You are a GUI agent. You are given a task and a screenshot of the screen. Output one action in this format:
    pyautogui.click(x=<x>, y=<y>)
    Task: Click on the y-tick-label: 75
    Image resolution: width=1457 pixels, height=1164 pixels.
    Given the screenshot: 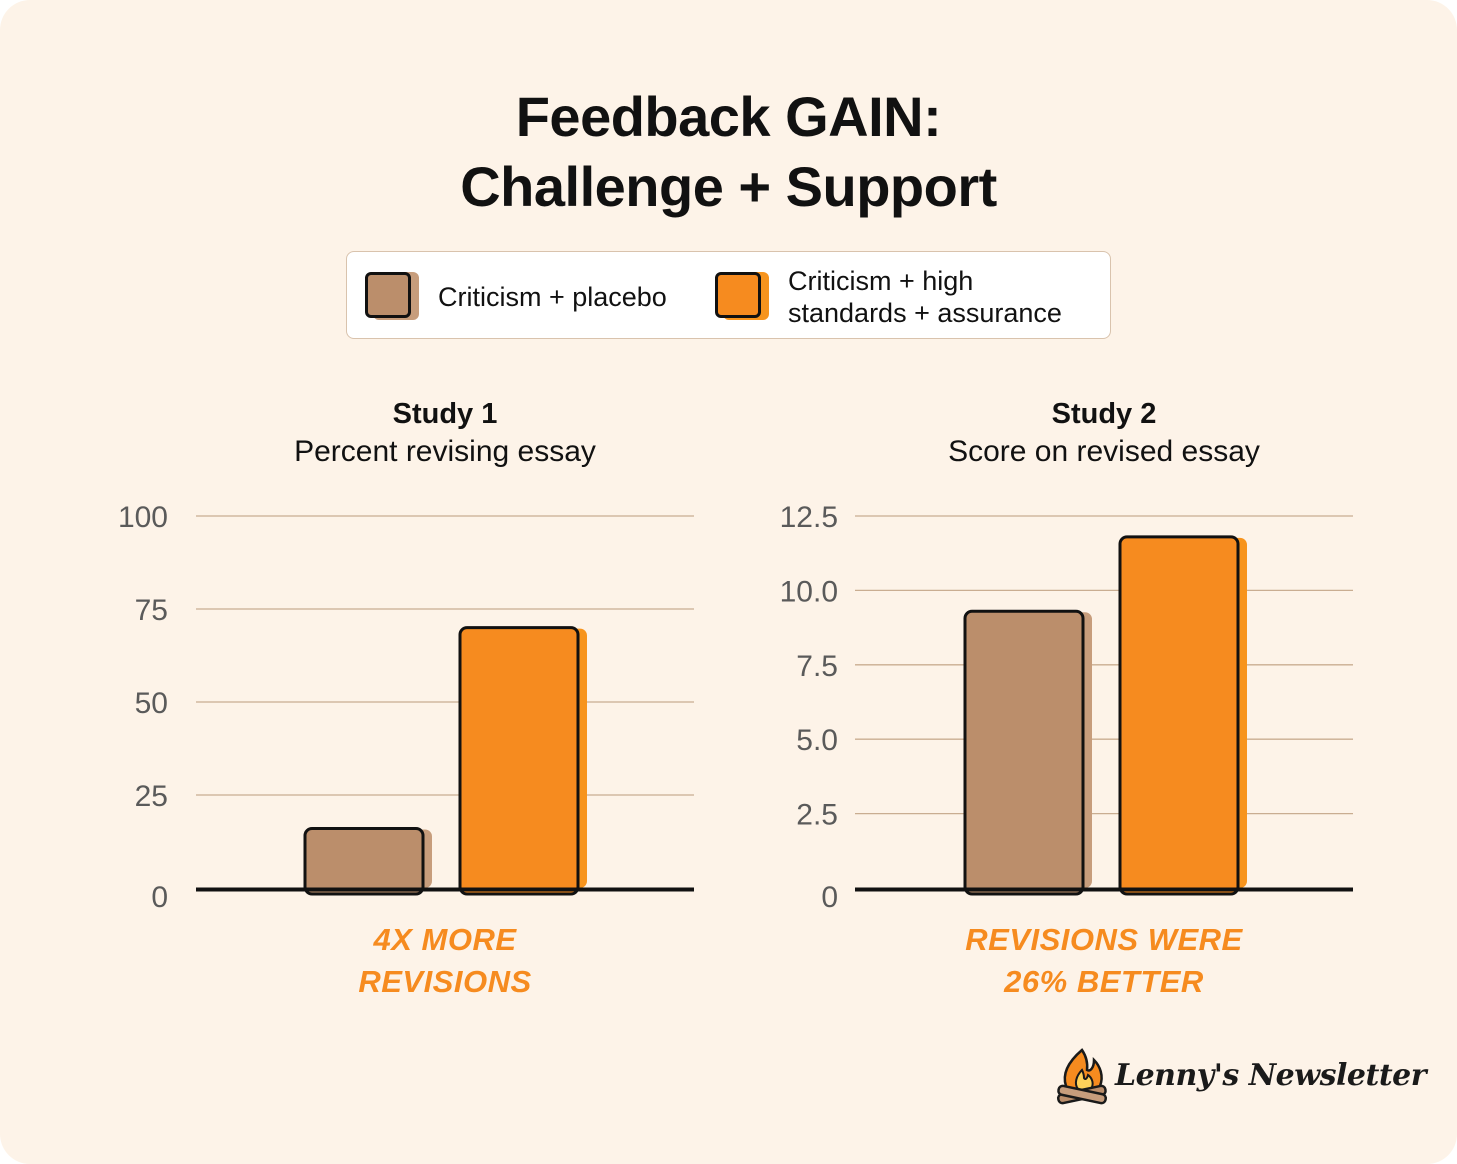 What is the action you would take?
    pyautogui.click(x=151, y=610)
    